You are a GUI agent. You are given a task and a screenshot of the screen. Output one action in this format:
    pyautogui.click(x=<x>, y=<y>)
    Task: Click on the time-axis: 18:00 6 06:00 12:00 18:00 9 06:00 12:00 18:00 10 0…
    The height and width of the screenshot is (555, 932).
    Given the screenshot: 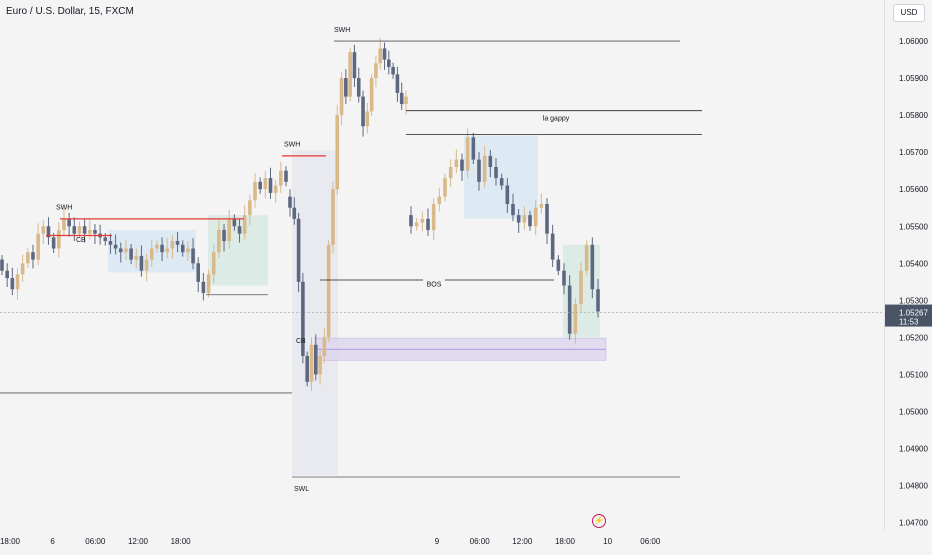 What is the action you would take?
    pyautogui.click(x=442, y=540)
    